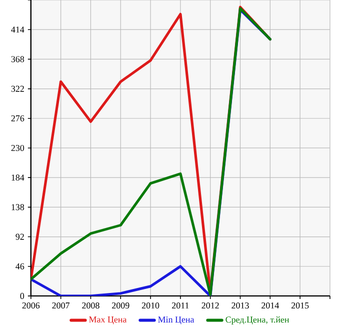 Image resolution: width=345 pixels, height=335 pixels. Describe the element at coordinates (121, 305) in the screenshot. I see `x-tick-label: 2009` at that location.